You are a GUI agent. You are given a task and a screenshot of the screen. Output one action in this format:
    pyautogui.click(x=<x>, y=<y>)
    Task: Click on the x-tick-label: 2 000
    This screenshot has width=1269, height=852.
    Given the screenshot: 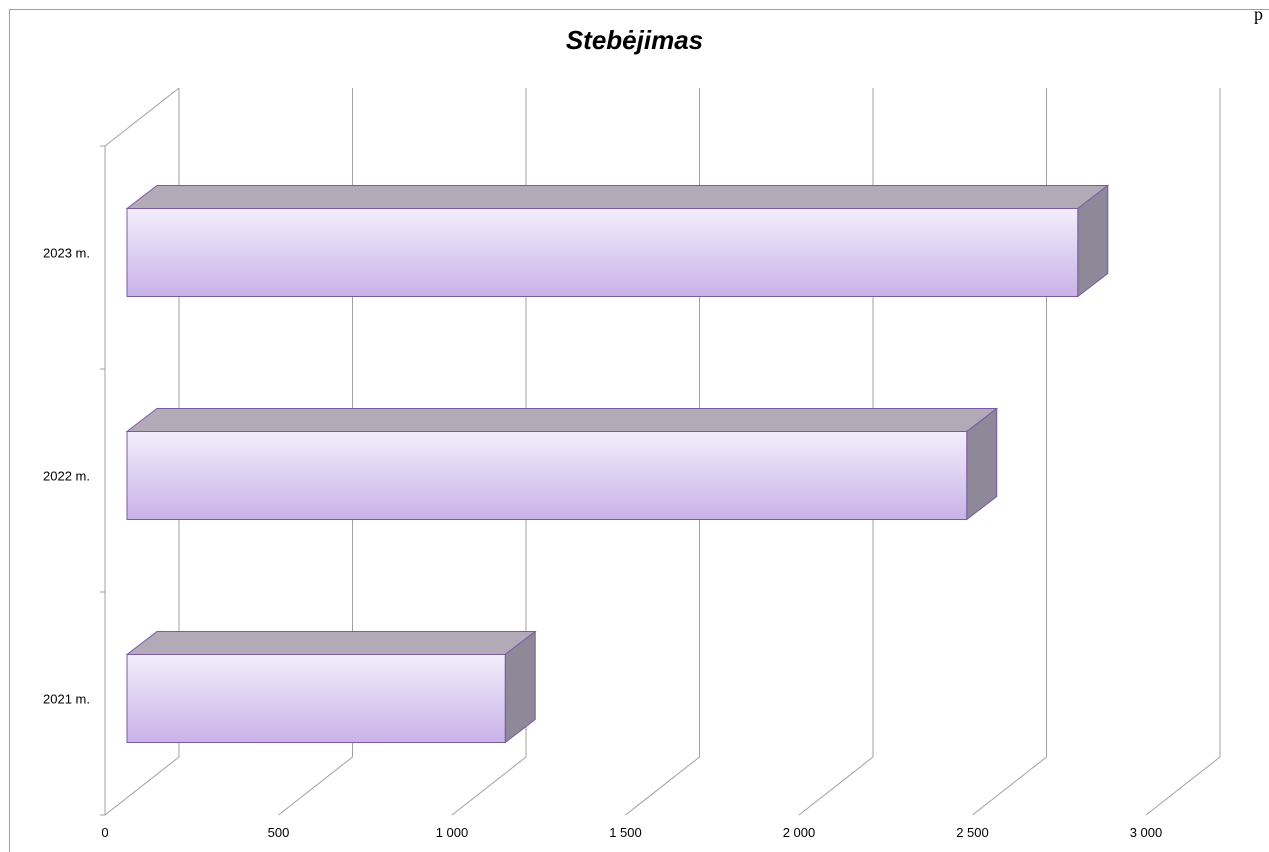 What is the action you would take?
    pyautogui.click(x=799, y=832)
    